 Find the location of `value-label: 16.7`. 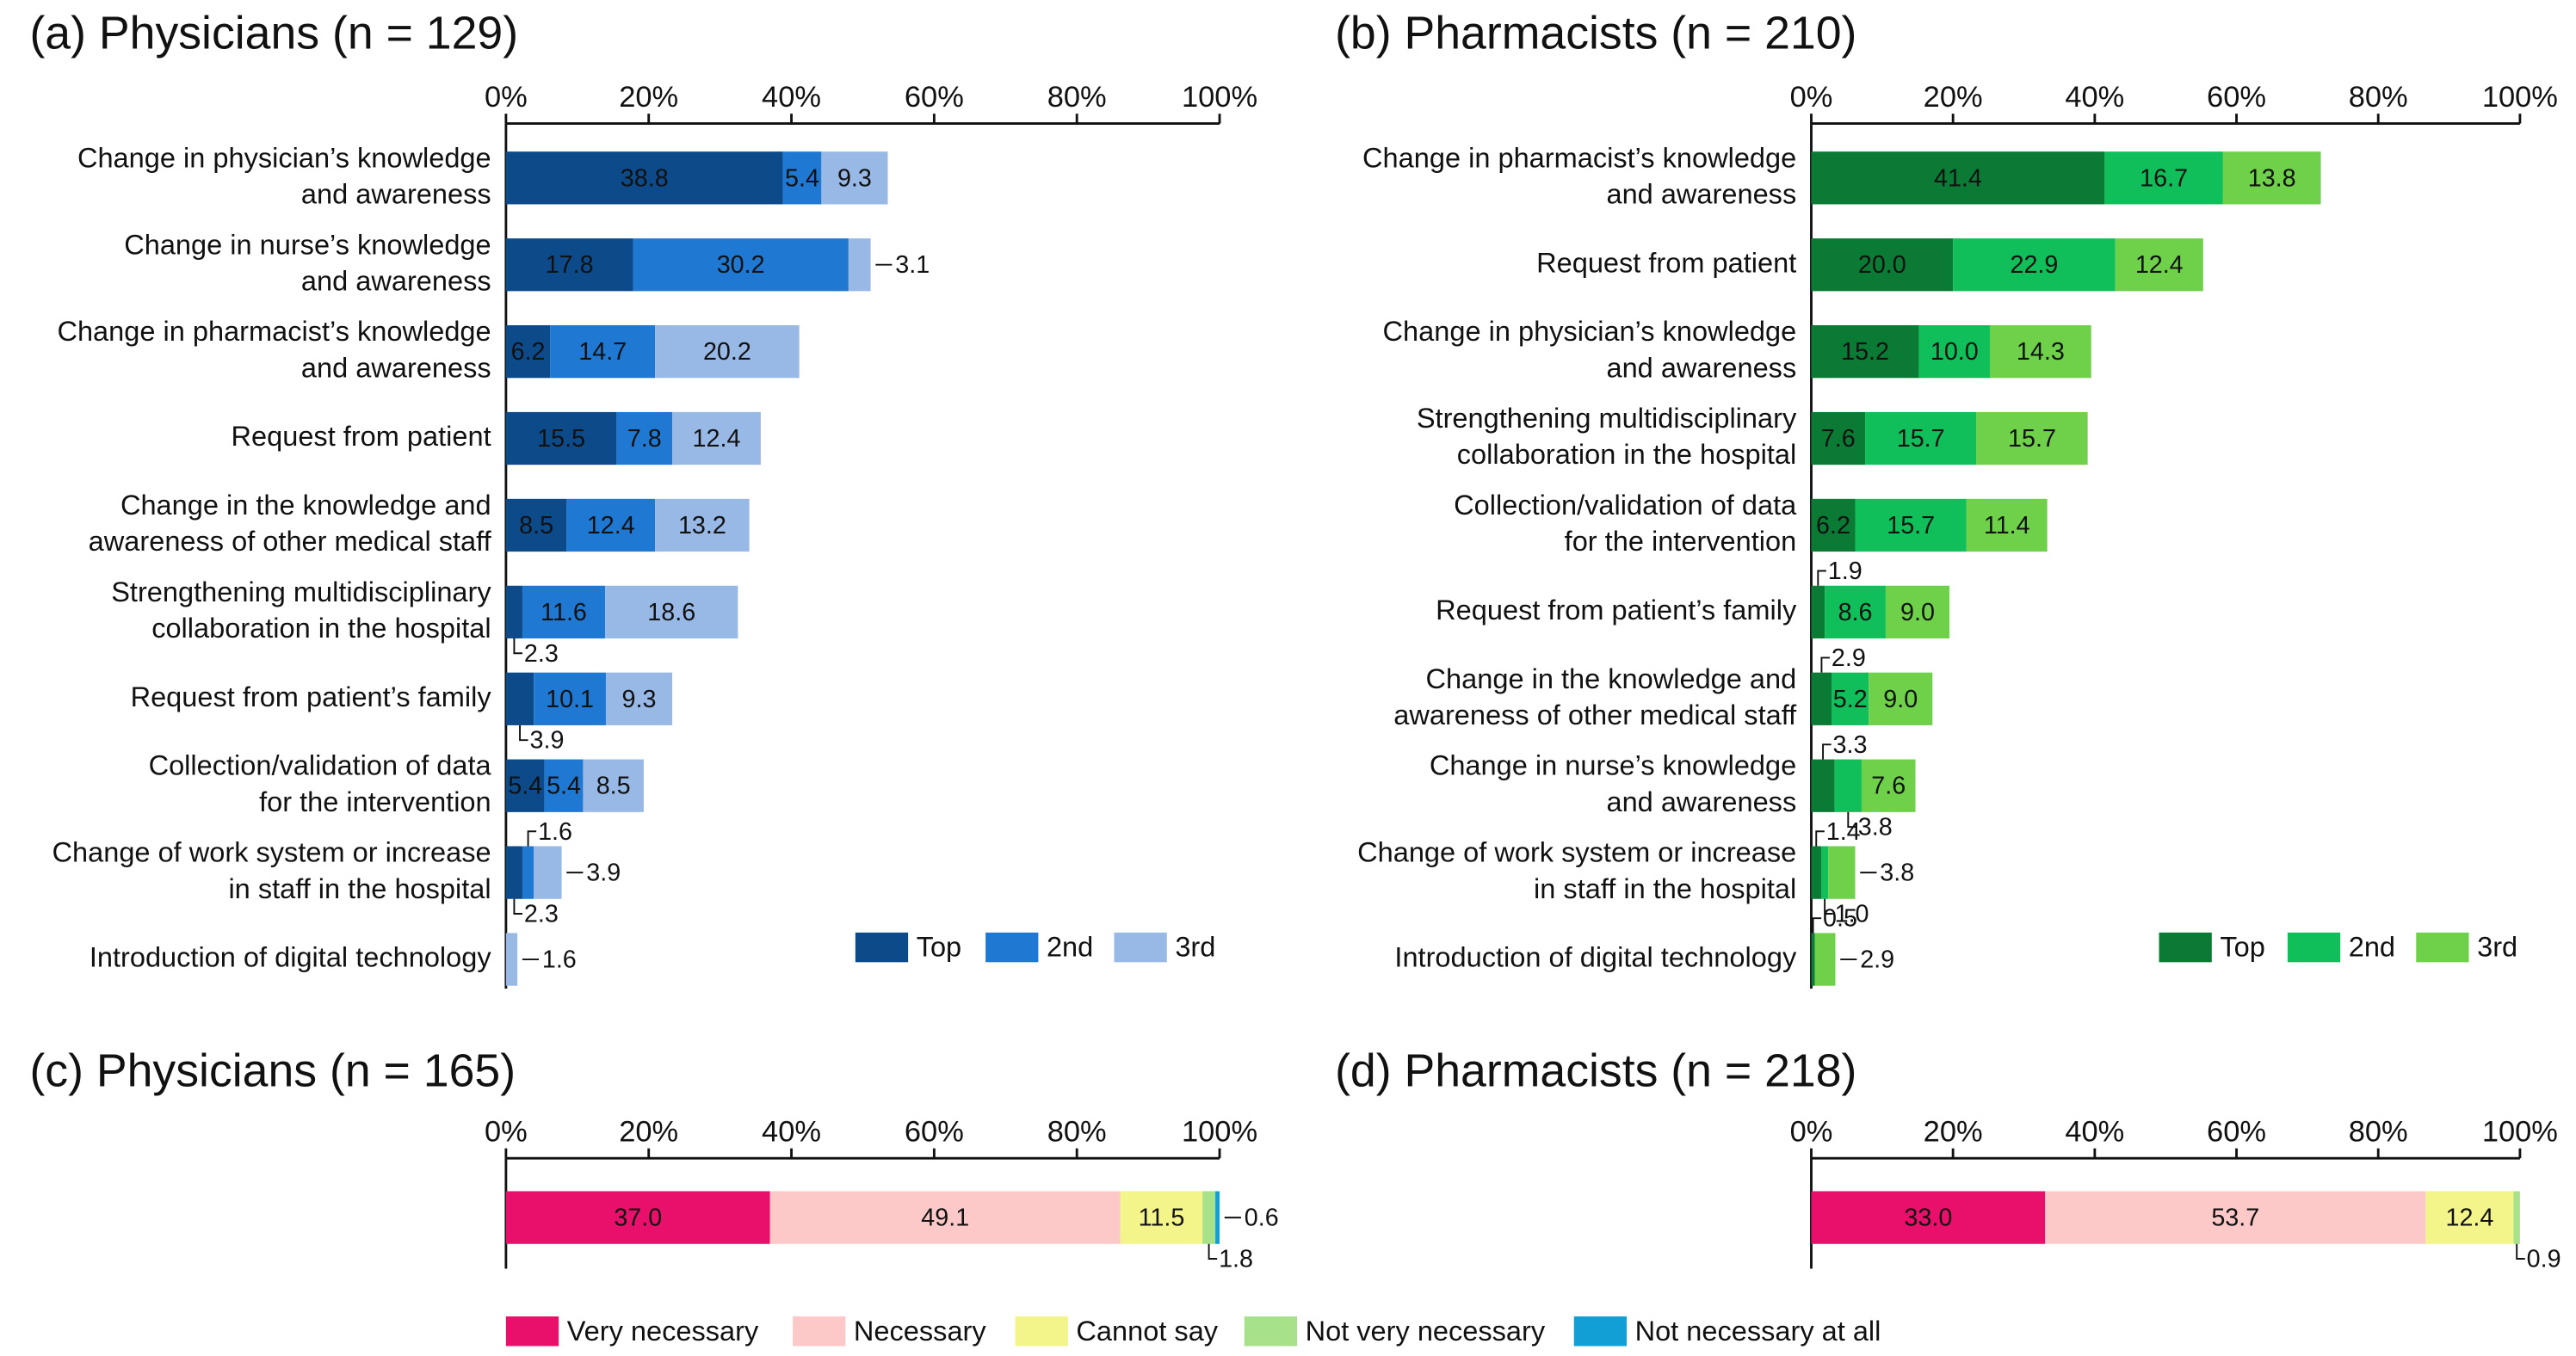

value-label: 16.7 is located at coordinates (2164, 178).